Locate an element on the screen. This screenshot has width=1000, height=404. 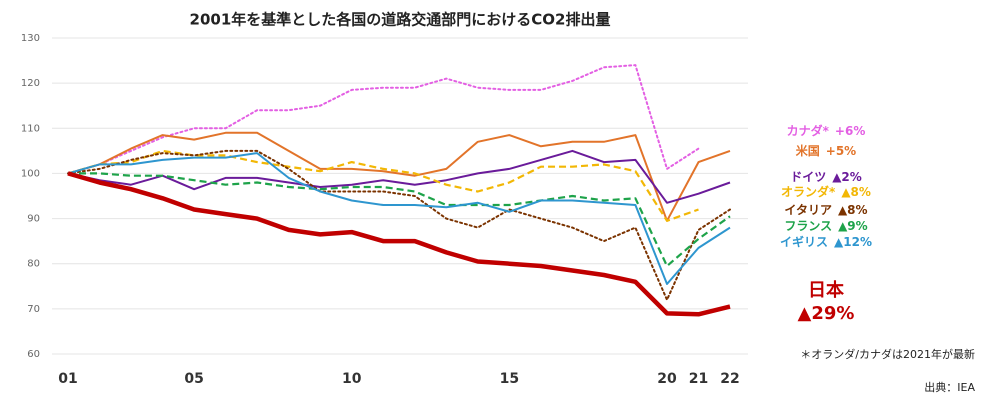
legend-change: ▲29% is located at coordinates (826, 313).